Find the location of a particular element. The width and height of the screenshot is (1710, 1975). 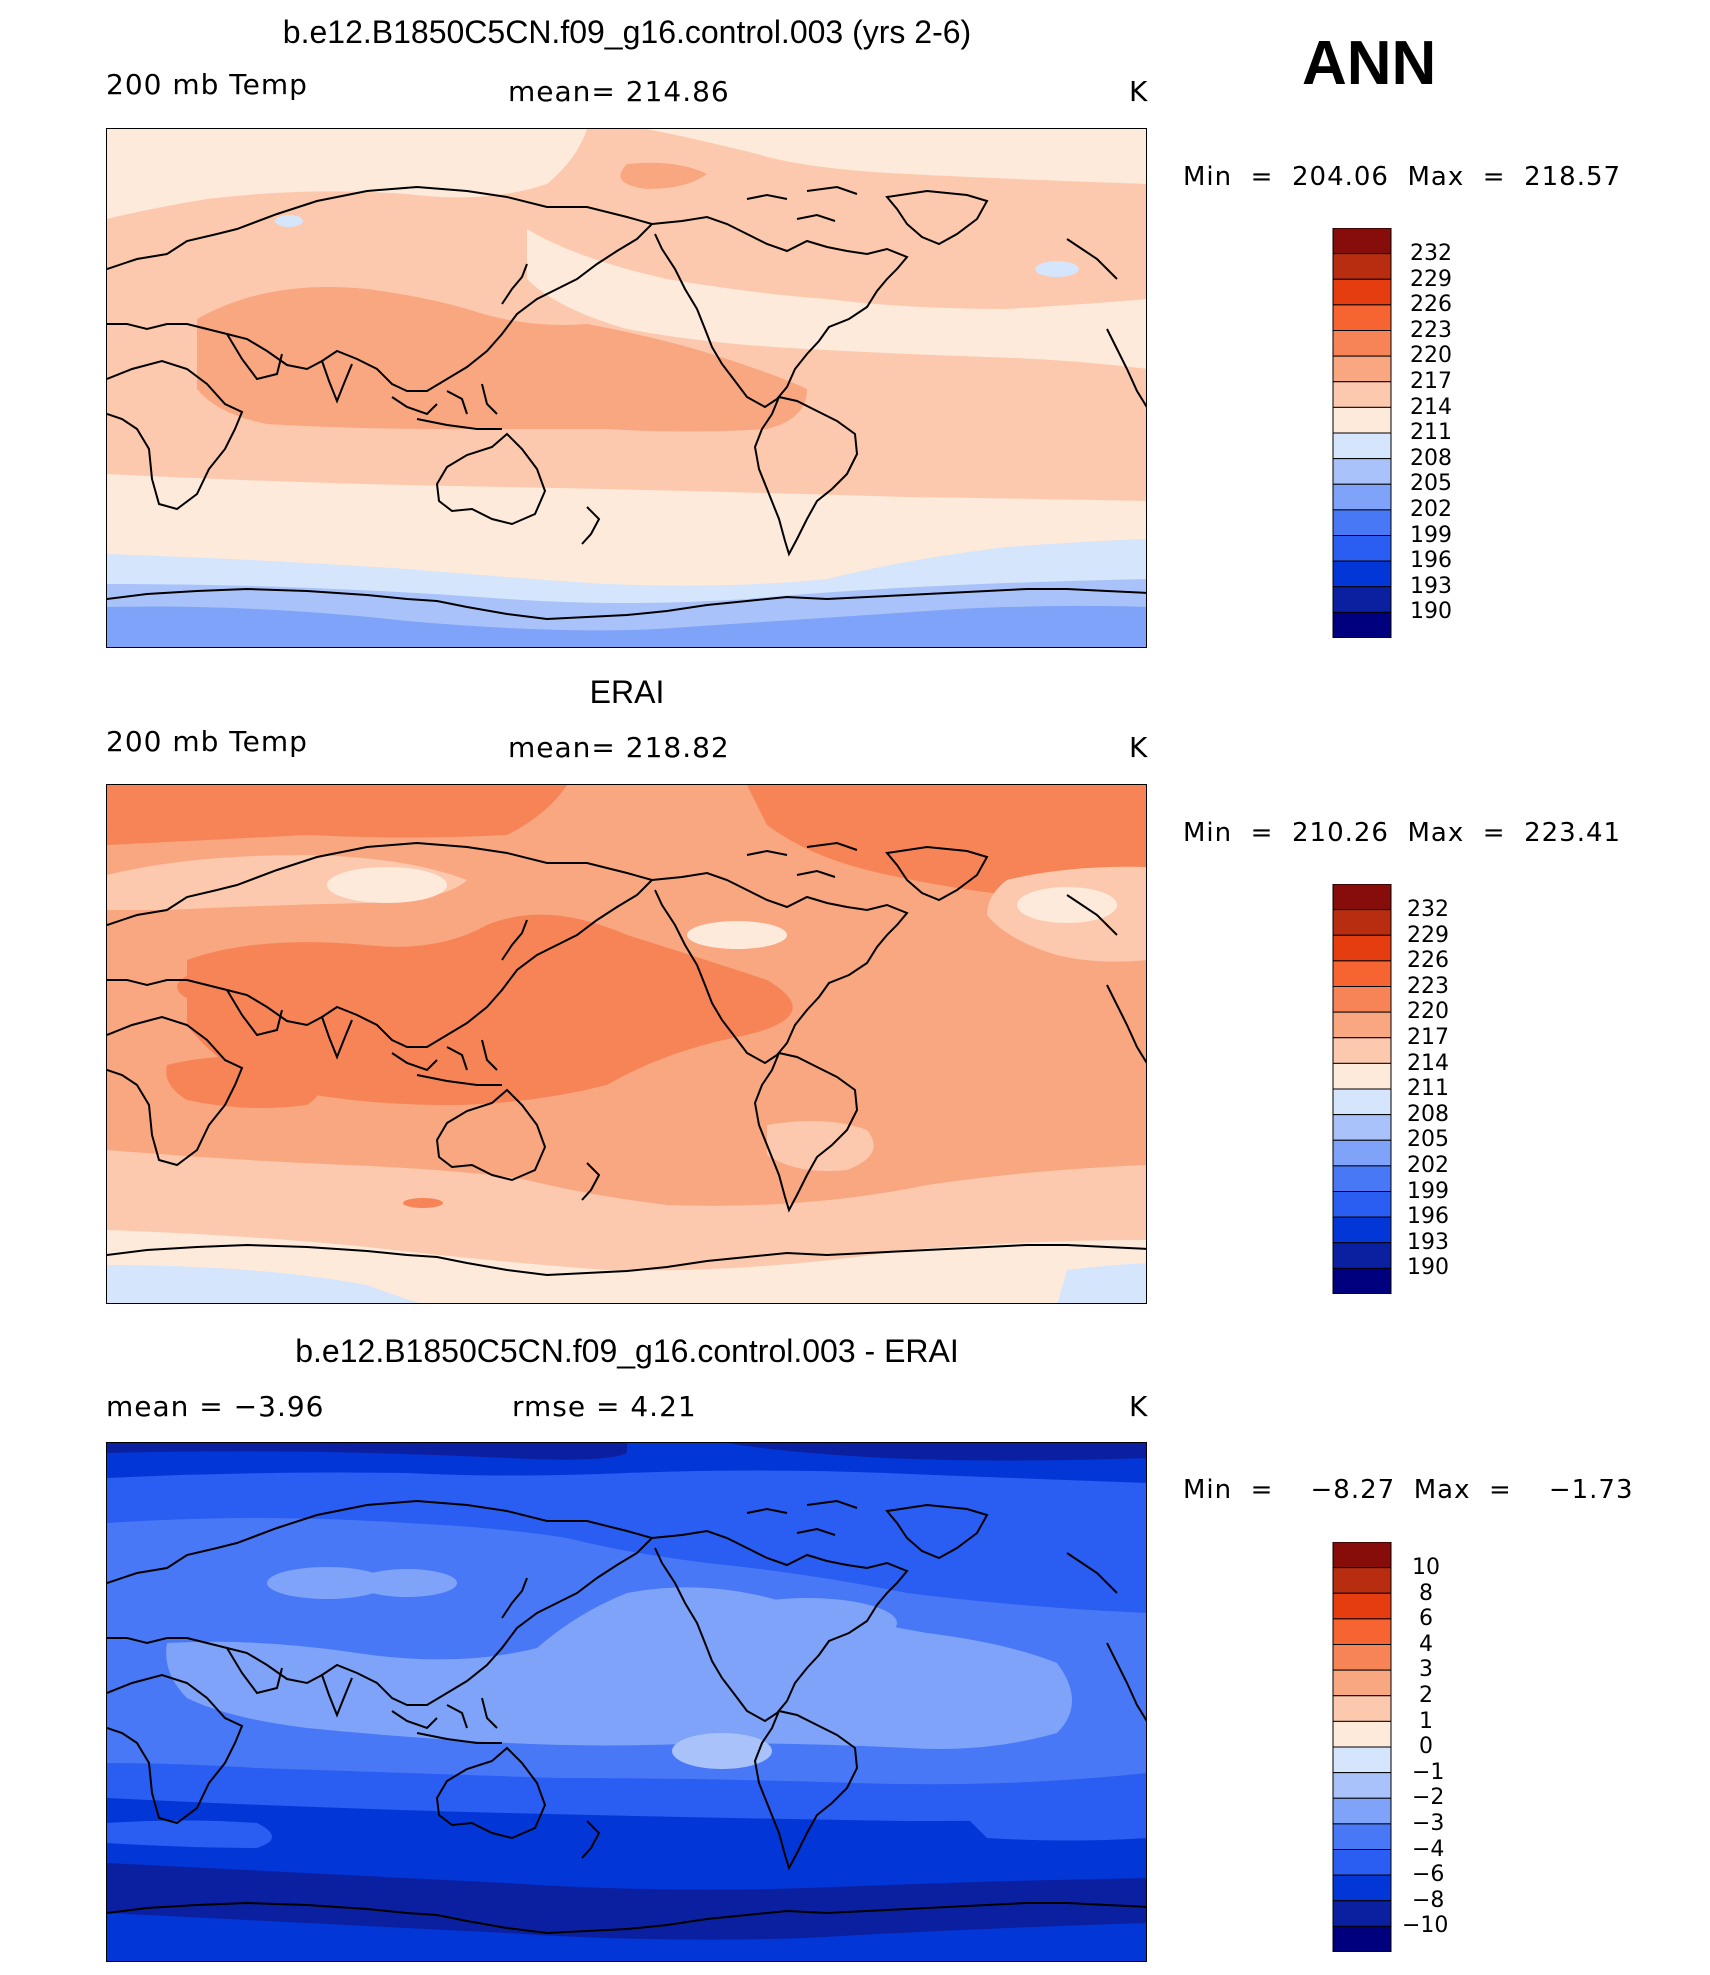

panel2-mean-label: mean= 218.82 is located at coordinates (619, 747).